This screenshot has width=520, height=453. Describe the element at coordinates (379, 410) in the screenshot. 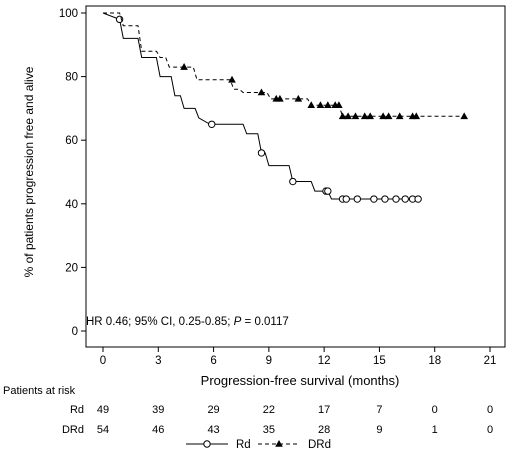

I see `risk-value: 7` at that location.